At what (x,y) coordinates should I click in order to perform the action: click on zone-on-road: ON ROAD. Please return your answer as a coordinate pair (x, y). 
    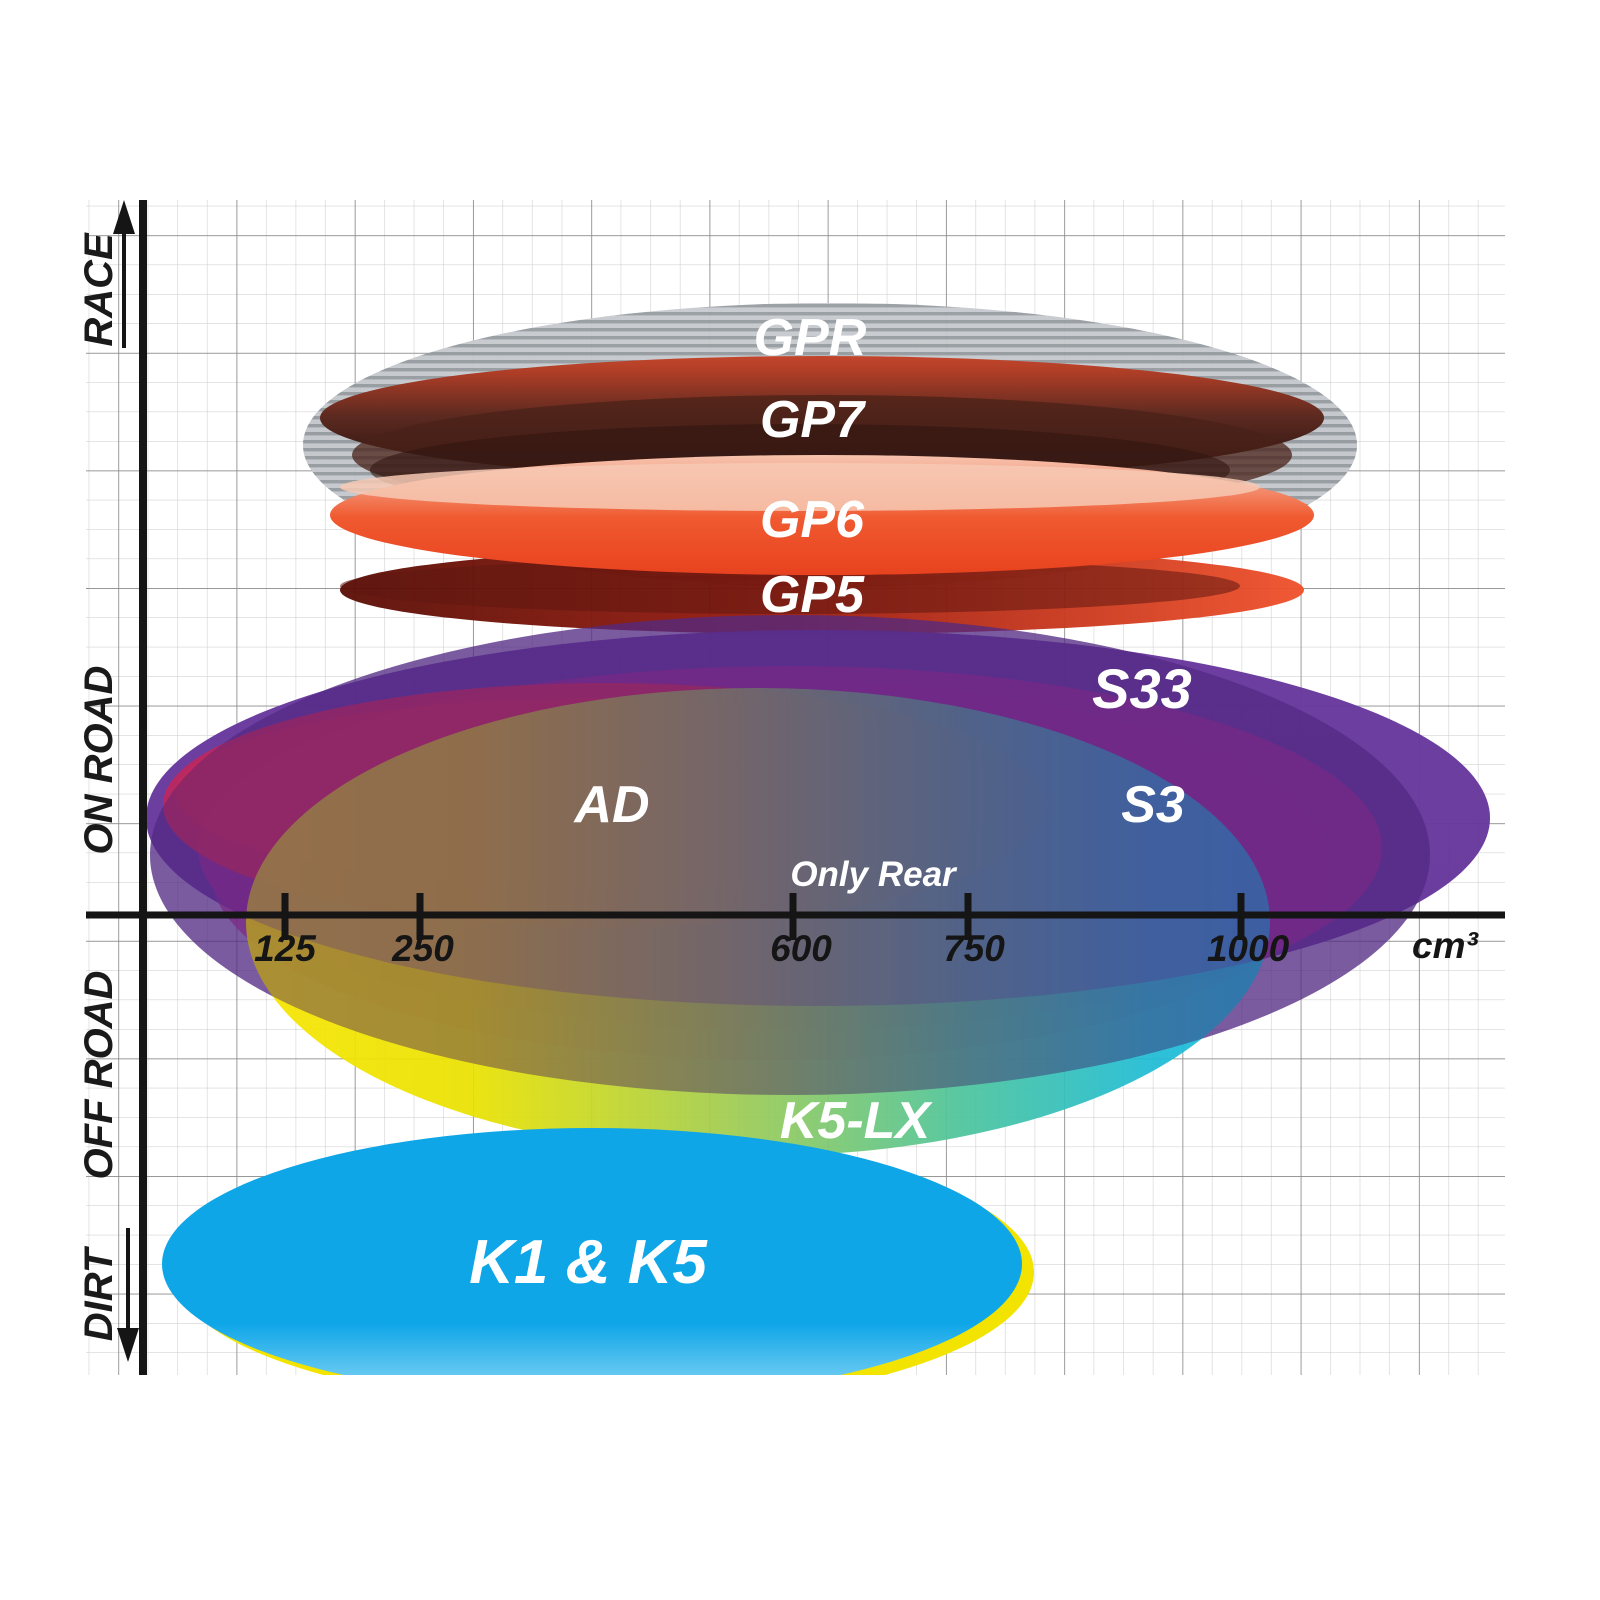
    Looking at the image, I should click on (99, 760).